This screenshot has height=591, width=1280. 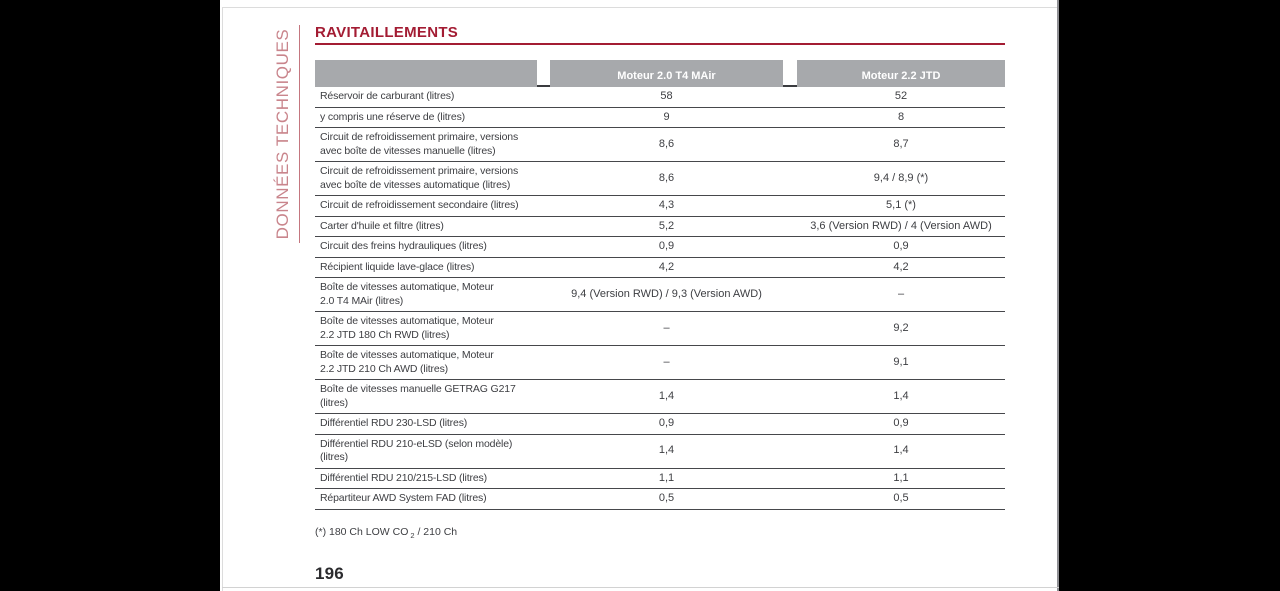 I want to click on table-row: Réservoir de carburant (litres) 58 52, so click(x=660, y=97).